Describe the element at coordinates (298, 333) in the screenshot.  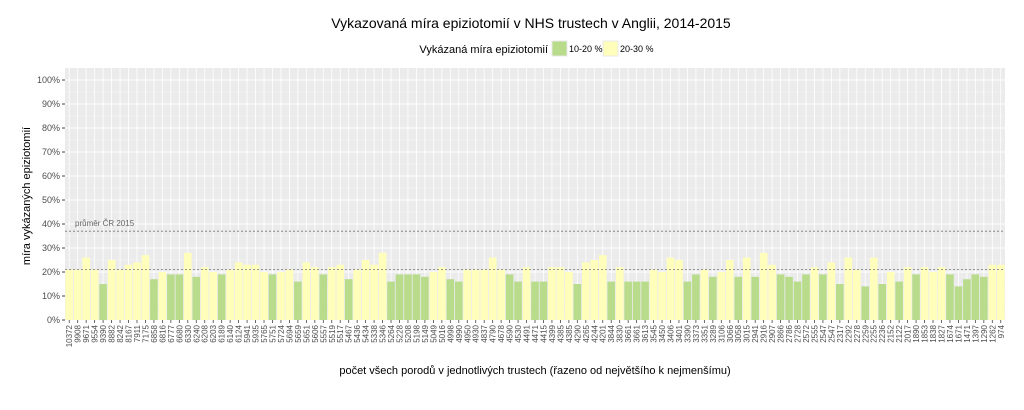
I see `x-tick-label: 5659` at that location.